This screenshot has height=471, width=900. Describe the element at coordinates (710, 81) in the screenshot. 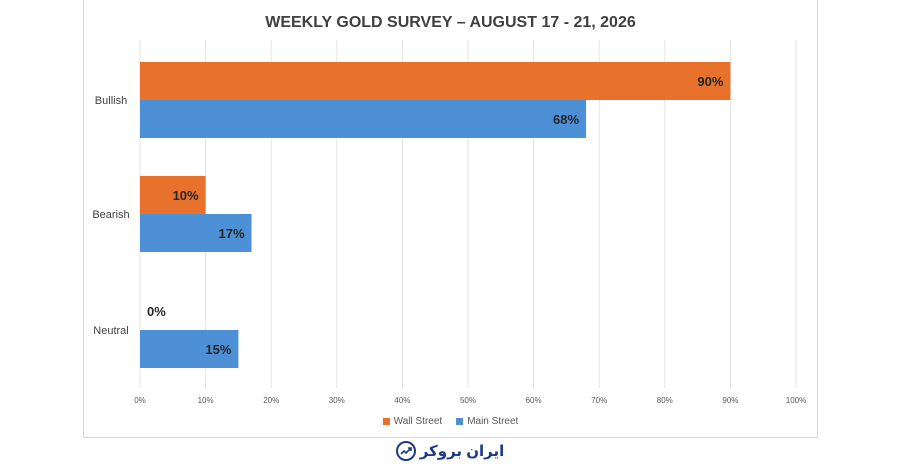

I see `data-label: 90%` at that location.